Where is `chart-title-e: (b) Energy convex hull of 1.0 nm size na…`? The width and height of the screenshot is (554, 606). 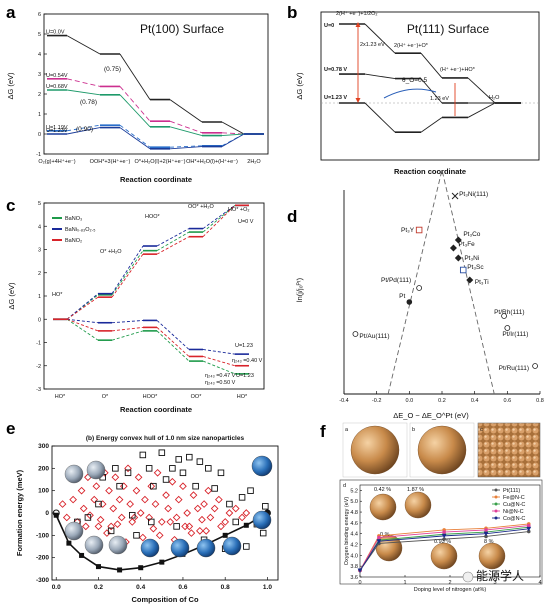 chart-title-e: (b) Energy convex hull of 1.0 nm size na… is located at coordinates (165, 438).